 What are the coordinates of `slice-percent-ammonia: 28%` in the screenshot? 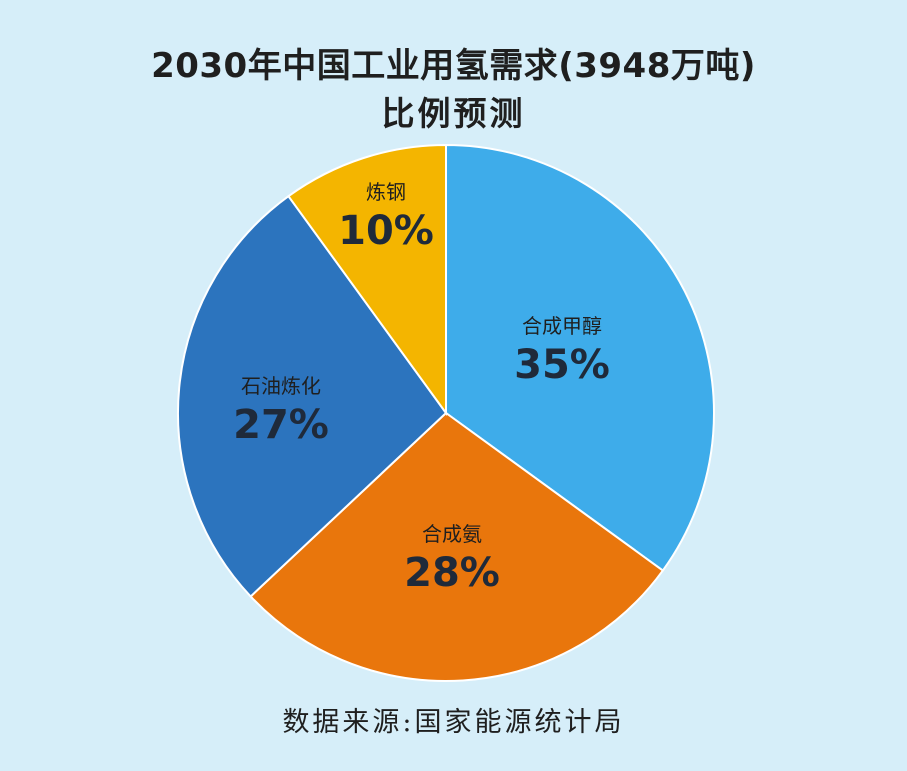 It's located at (452, 573).